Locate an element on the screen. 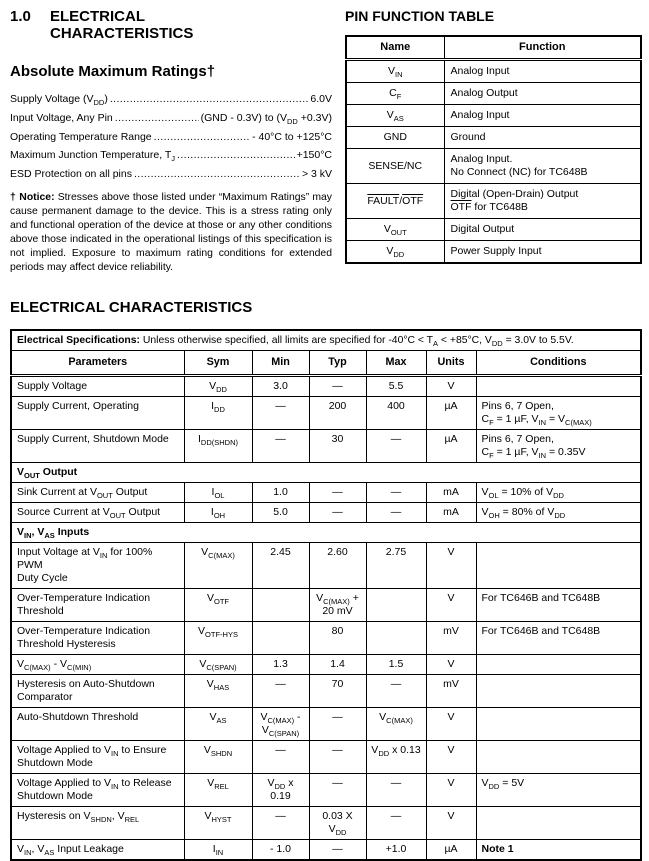 The width and height of the screenshot is (649, 861). elec-column-header: Typ is located at coordinates (337, 364).